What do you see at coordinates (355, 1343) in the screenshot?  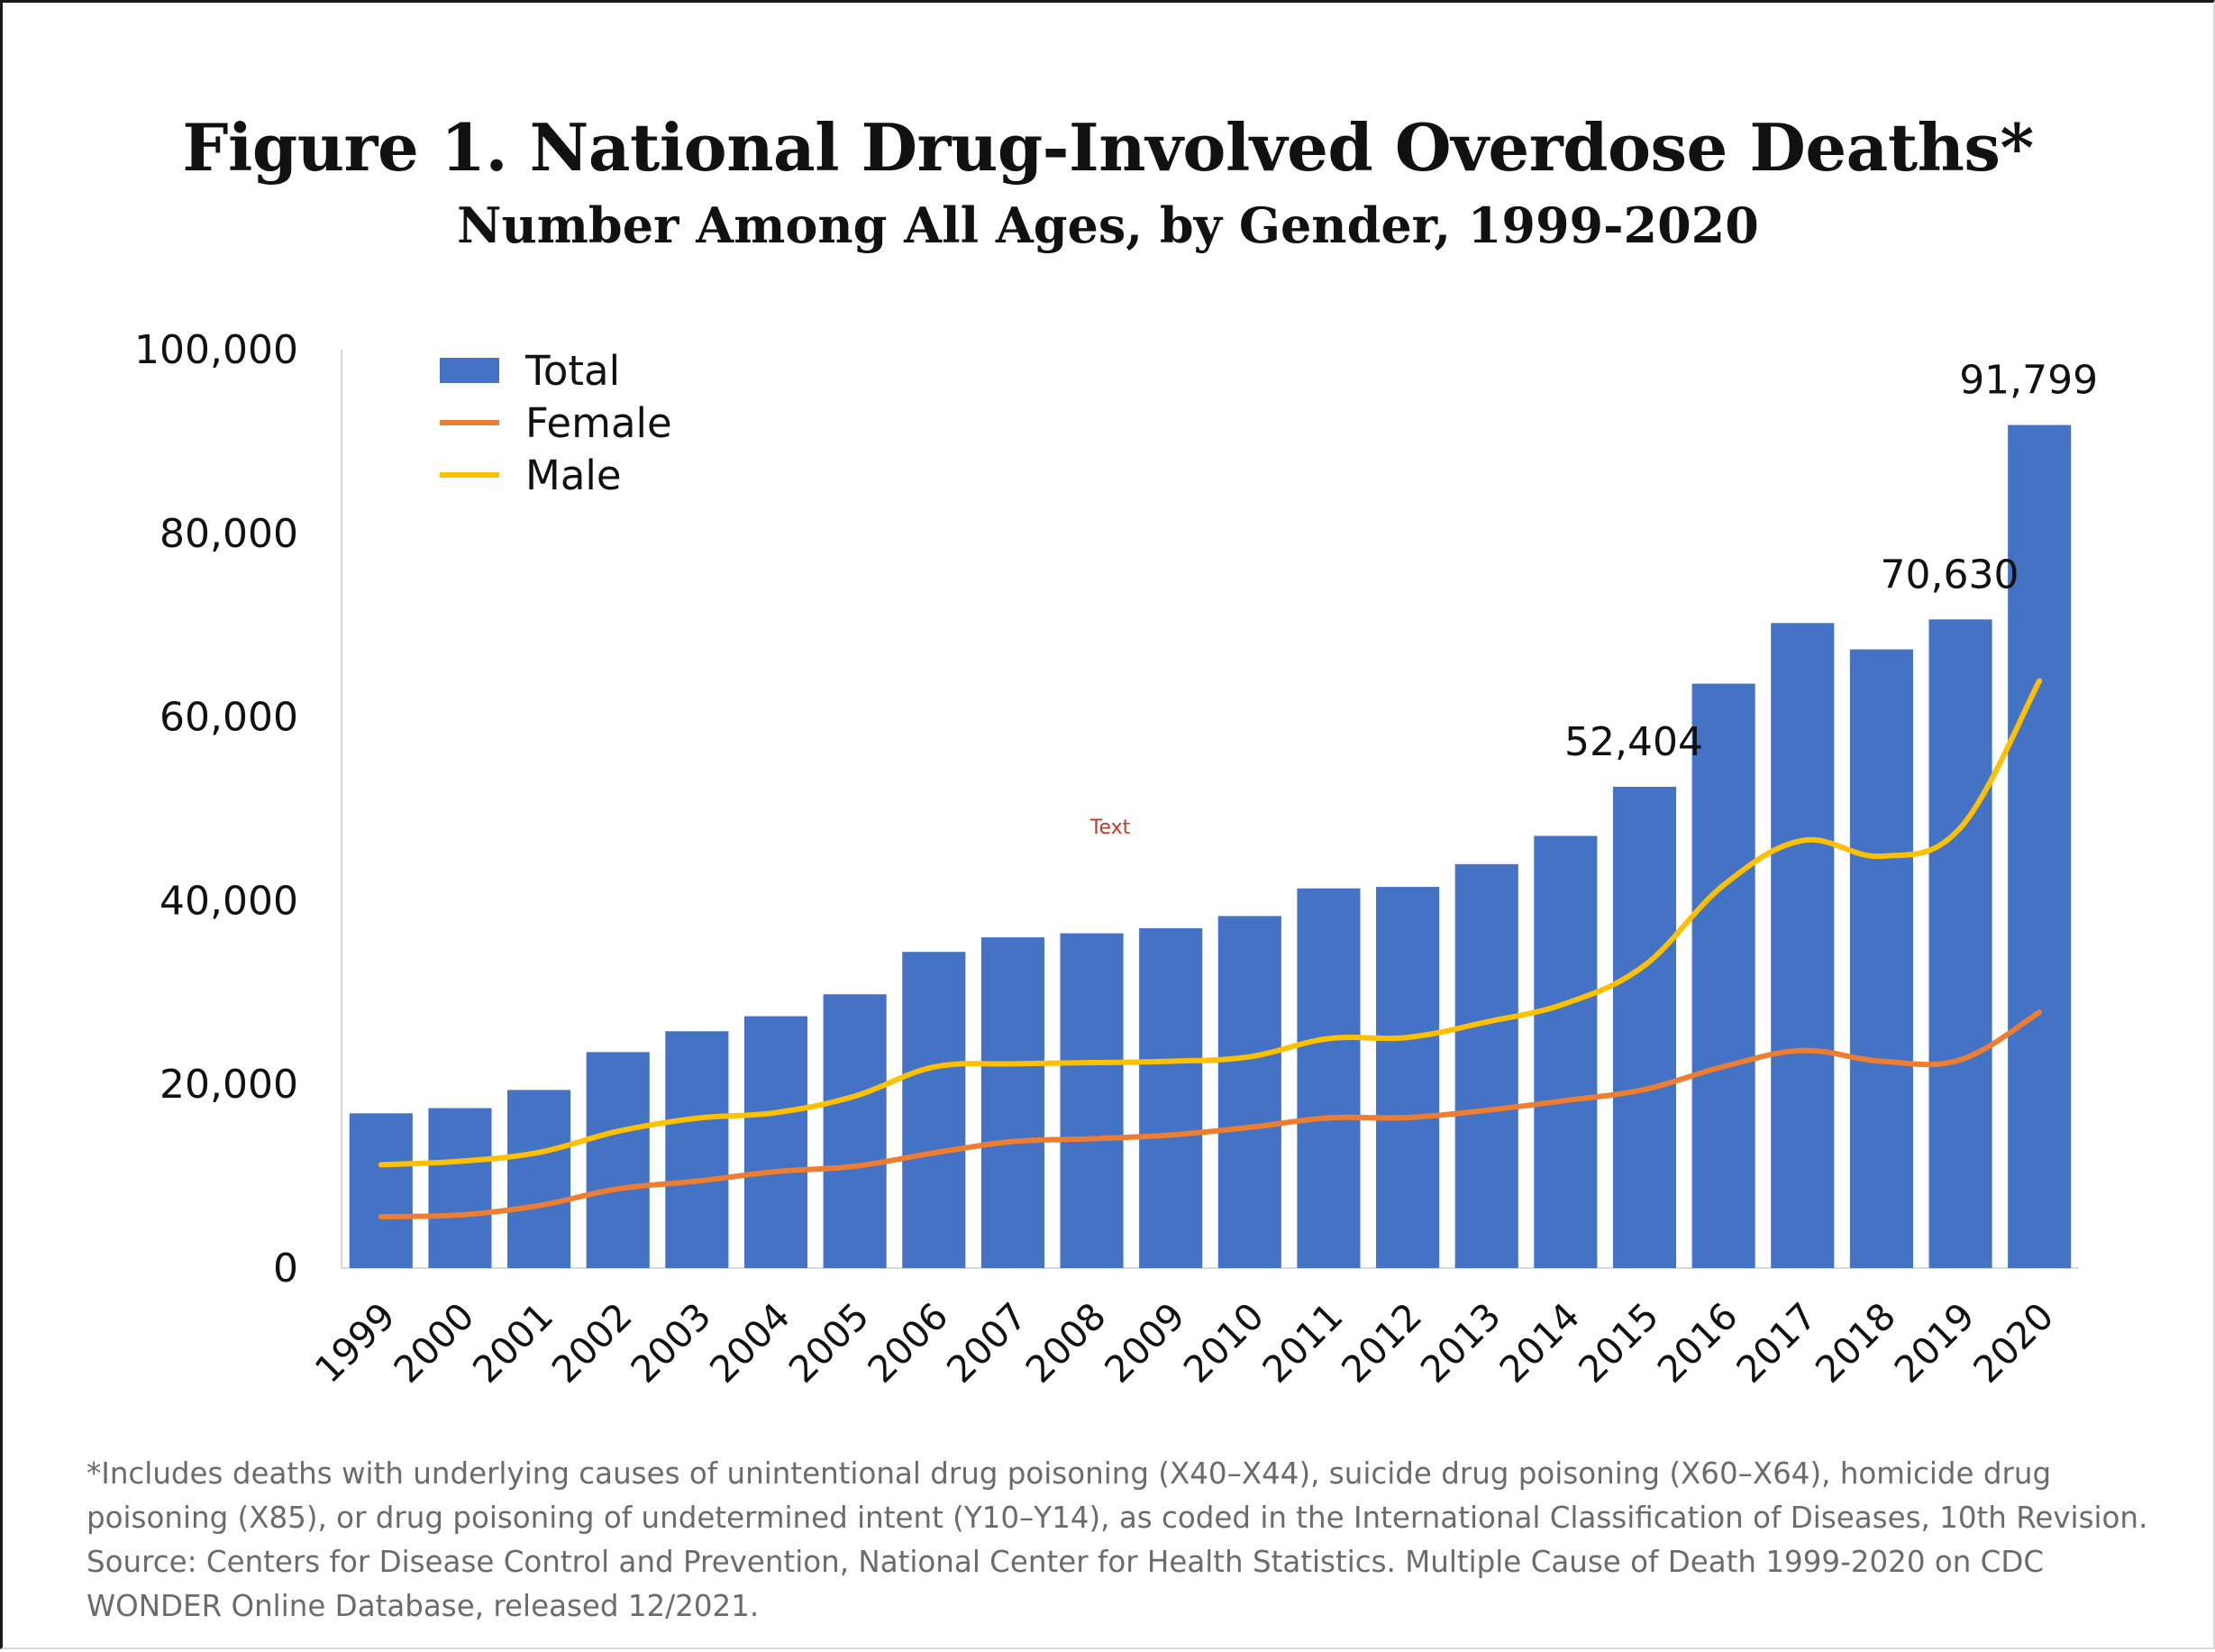 I see `x-tick-label: 1999` at bounding box center [355, 1343].